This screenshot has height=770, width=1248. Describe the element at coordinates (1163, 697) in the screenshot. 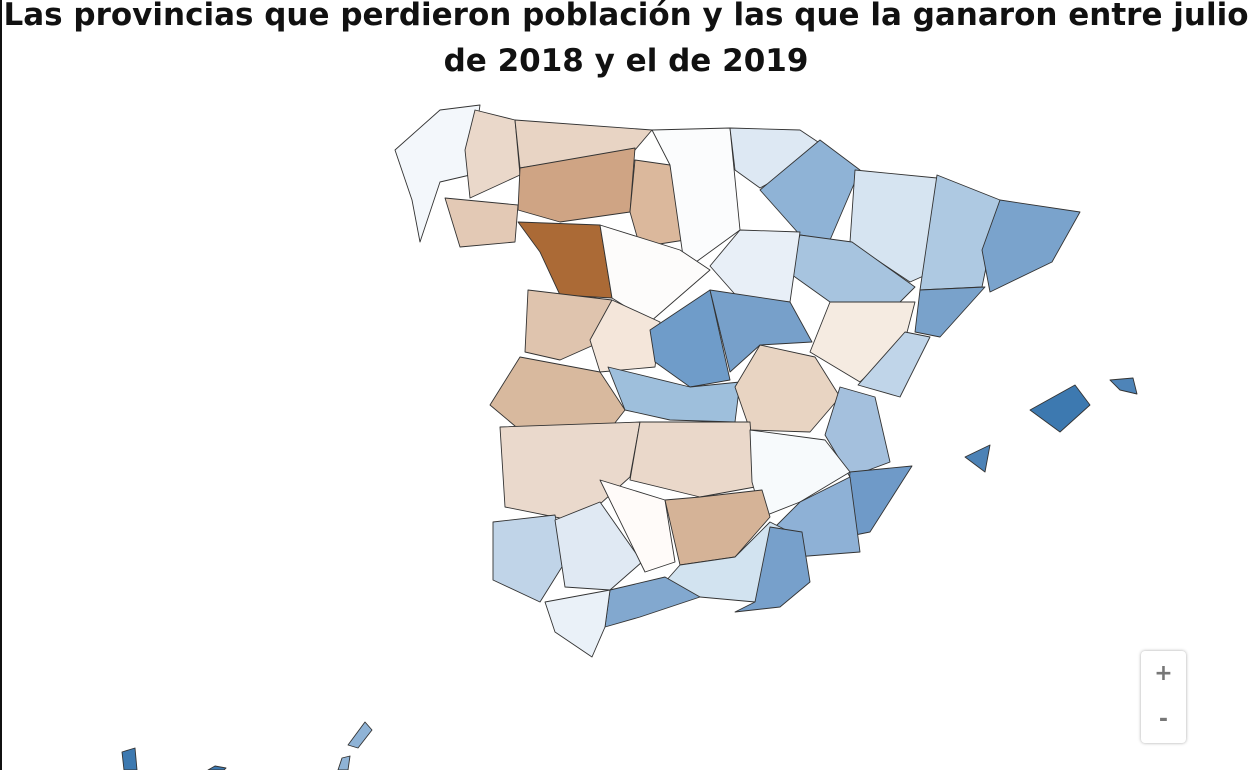

I see `zoom-control: + -` at that location.